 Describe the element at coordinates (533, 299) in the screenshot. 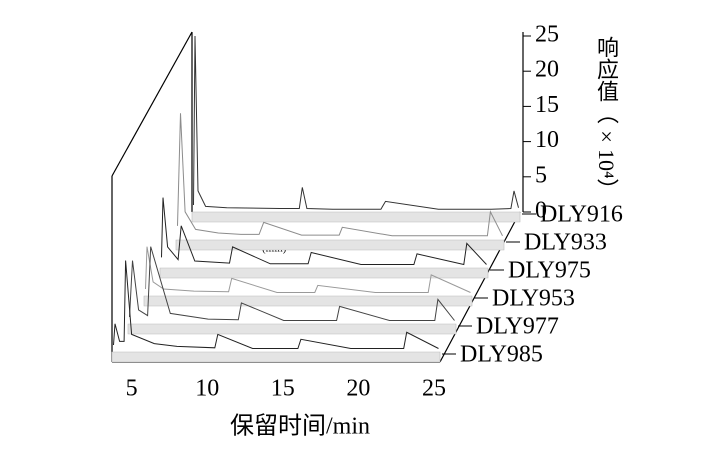

I see `series-label: DLY953` at that location.